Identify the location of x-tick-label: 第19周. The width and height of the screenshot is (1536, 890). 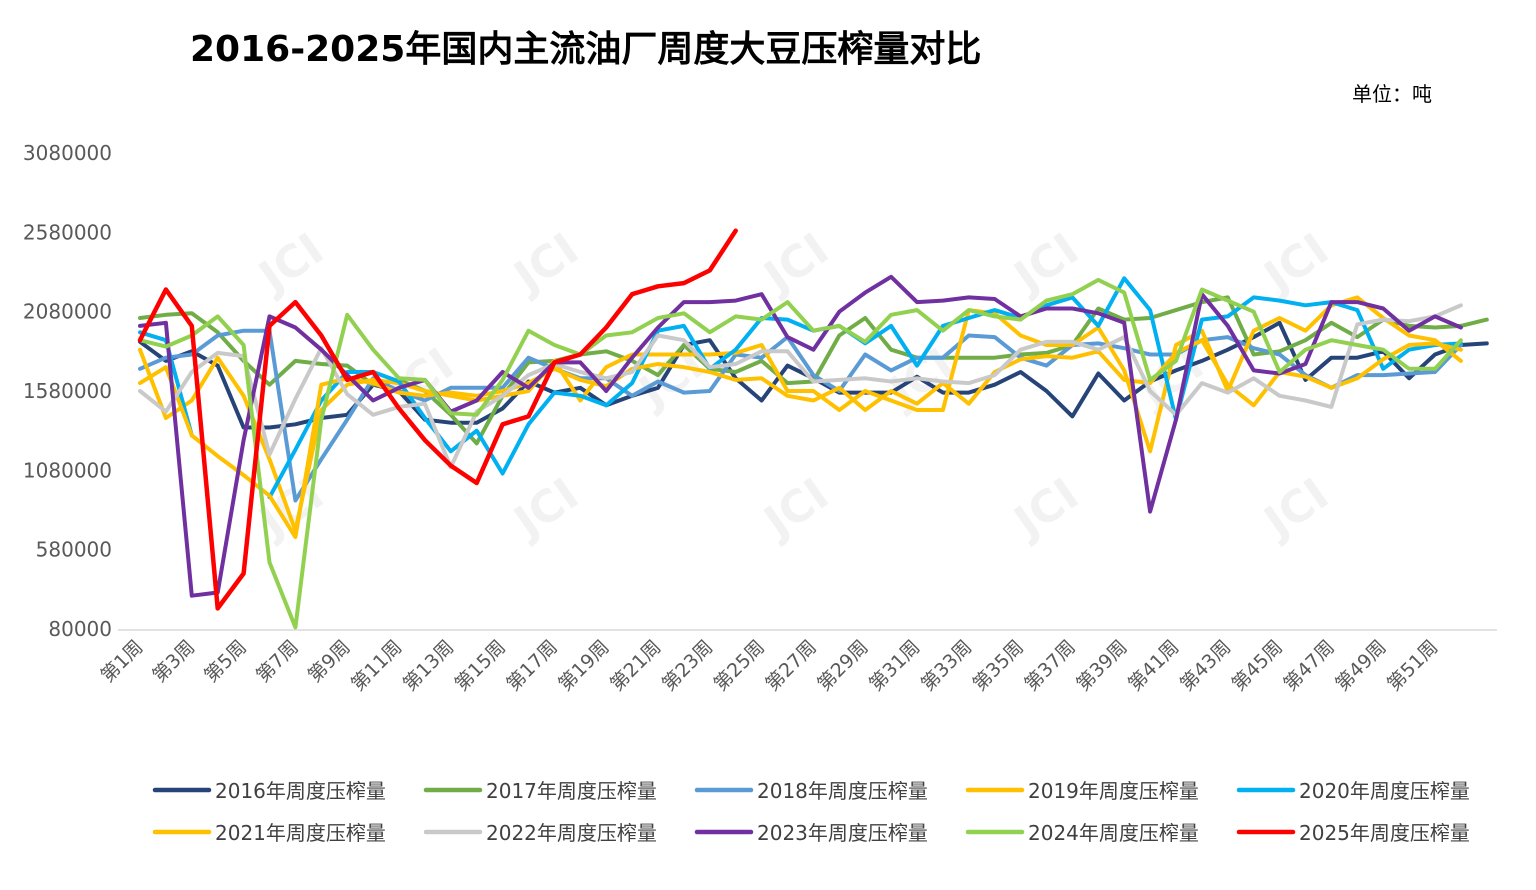
(584, 666).